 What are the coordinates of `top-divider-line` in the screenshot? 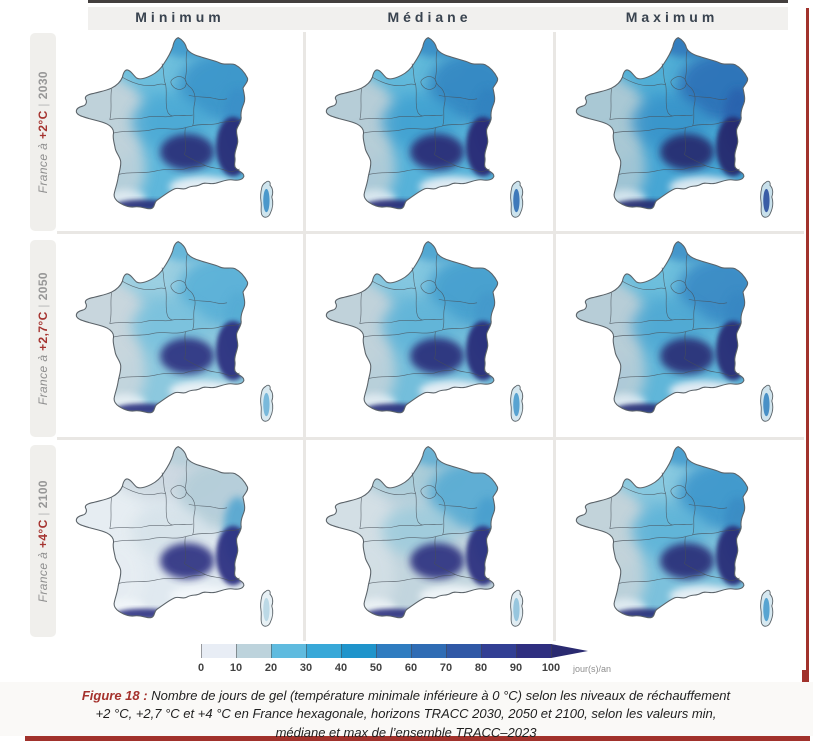 It's located at (438, 1).